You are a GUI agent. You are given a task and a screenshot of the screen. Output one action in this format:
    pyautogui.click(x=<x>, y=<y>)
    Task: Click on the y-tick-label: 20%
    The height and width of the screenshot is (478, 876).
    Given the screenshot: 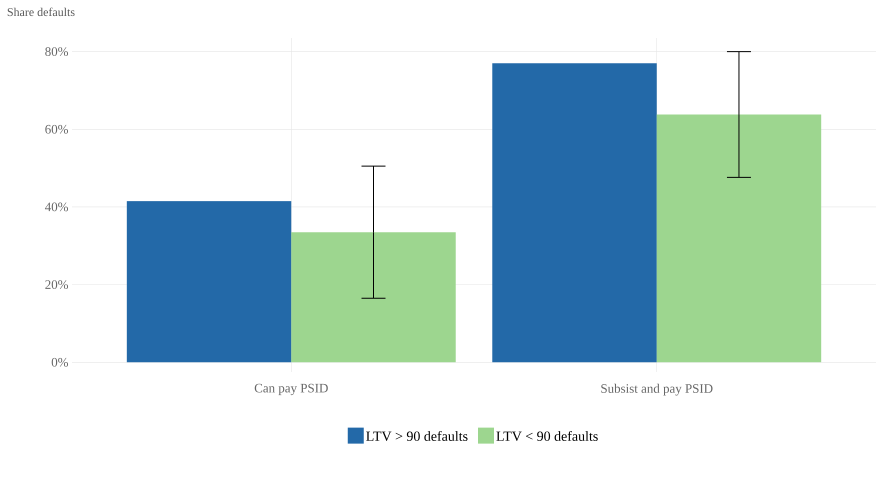 What is the action you would take?
    pyautogui.click(x=56, y=285)
    